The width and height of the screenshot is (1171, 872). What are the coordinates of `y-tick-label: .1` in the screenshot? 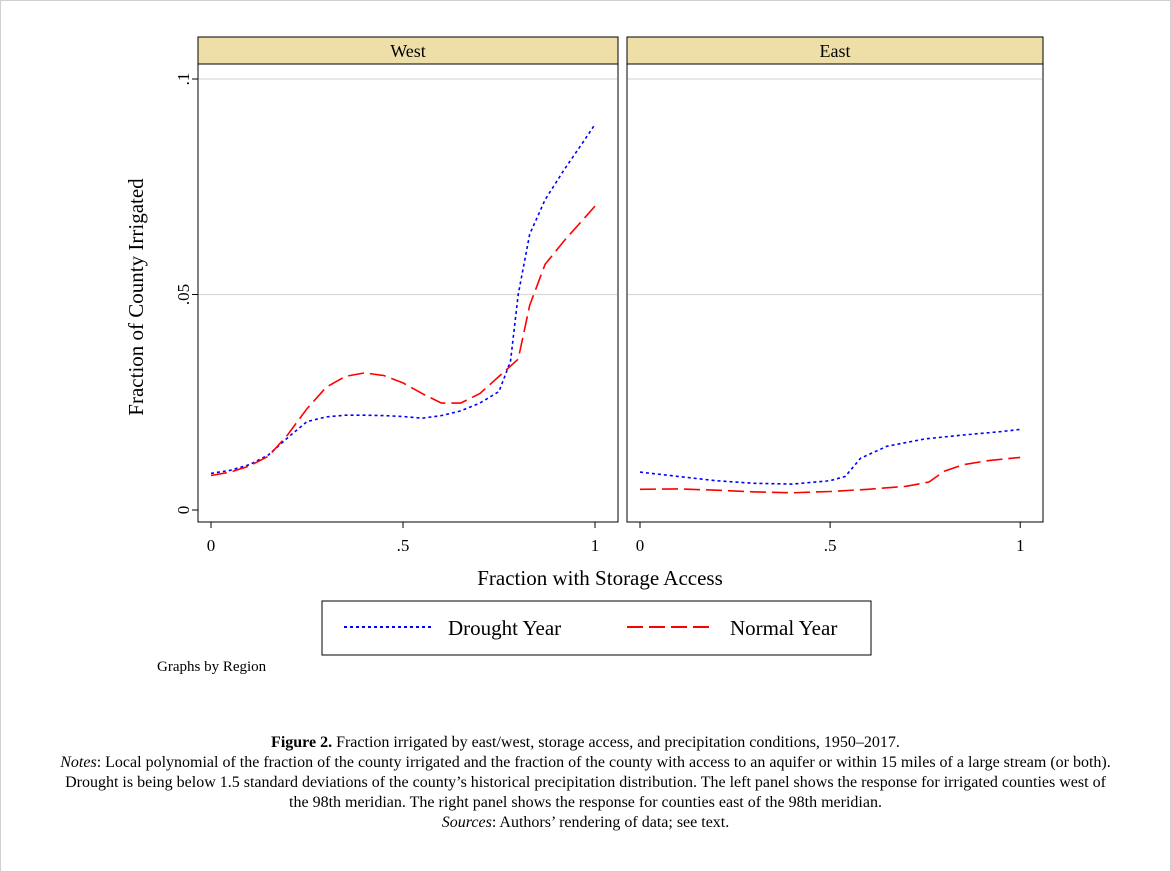 It's located at (183, 79).